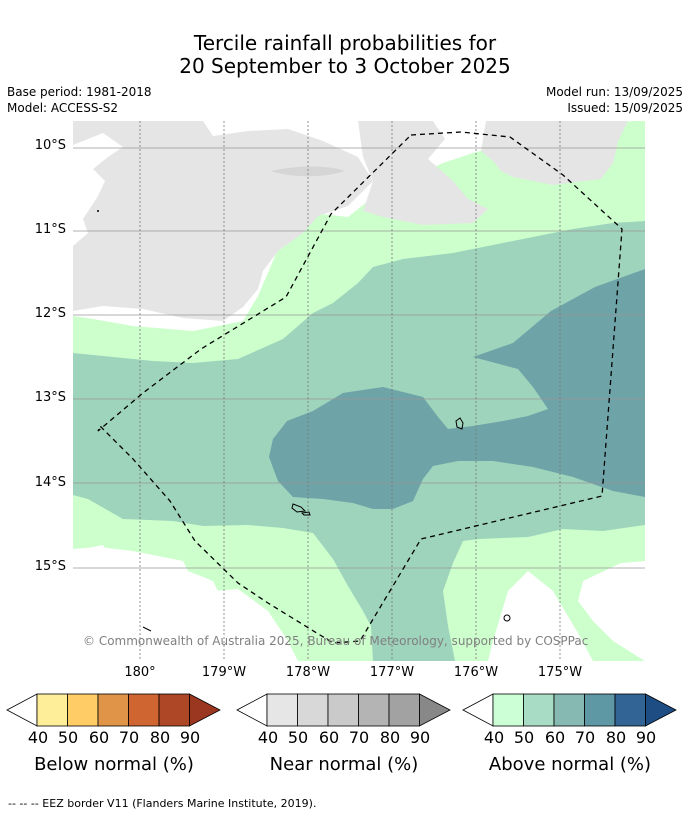  I want to click on below-tick-90: 90, so click(190, 737).